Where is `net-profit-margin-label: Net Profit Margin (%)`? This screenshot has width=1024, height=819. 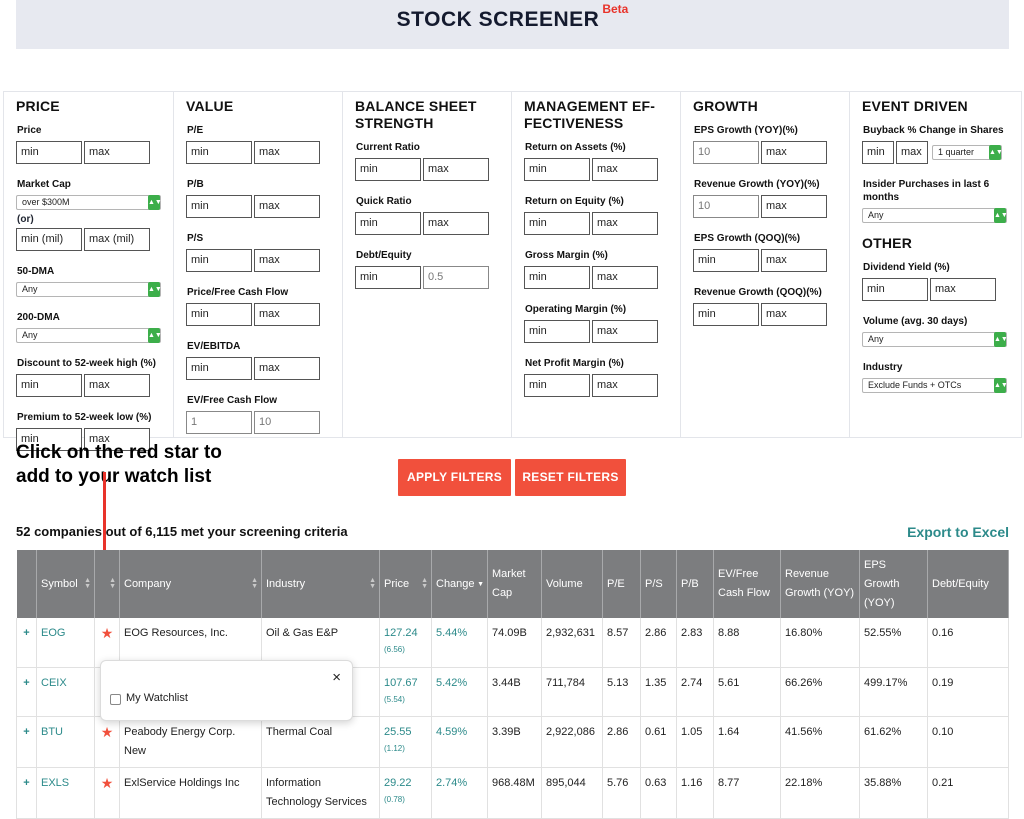
net-profit-margin-label: Net Profit Margin (%) is located at coordinates (574, 363).